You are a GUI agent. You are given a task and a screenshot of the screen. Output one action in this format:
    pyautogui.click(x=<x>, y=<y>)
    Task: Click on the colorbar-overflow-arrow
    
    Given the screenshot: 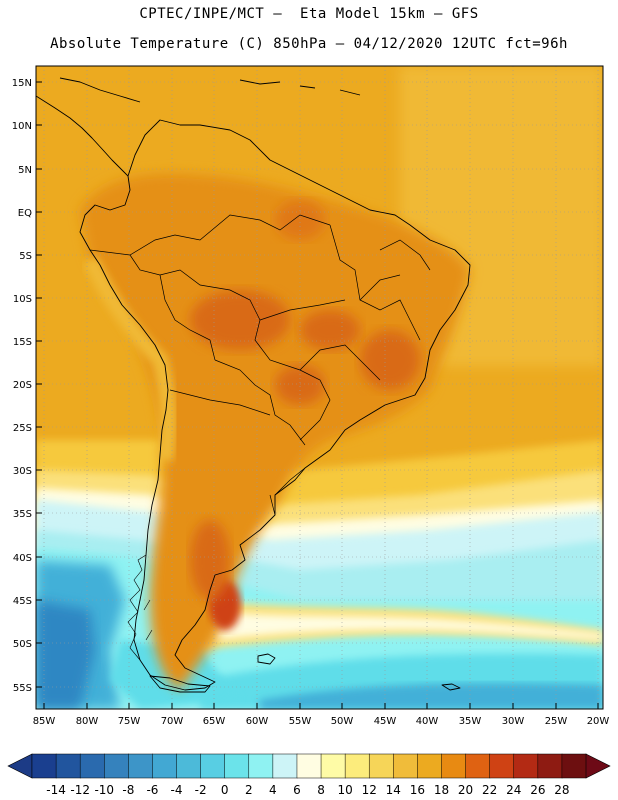 What is the action you would take?
    pyautogui.click(x=598, y=766)
    